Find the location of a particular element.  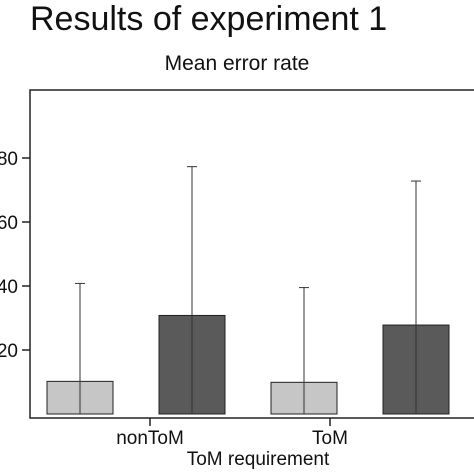

y-tick-label: 60 is located at coordinates (9, 223).